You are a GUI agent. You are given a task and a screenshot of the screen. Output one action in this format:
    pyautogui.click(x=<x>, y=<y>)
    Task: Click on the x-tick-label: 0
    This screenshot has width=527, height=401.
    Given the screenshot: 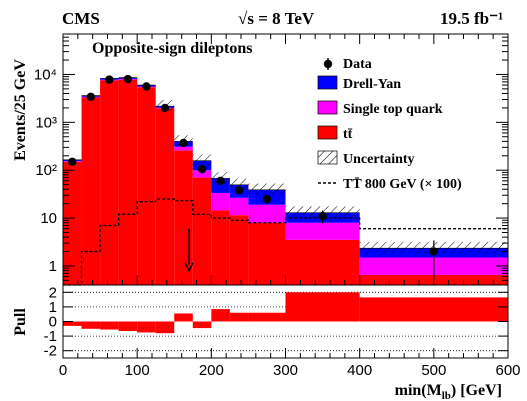 What is the action you would take?
    pyautogui.click(x=63, y=370)
    